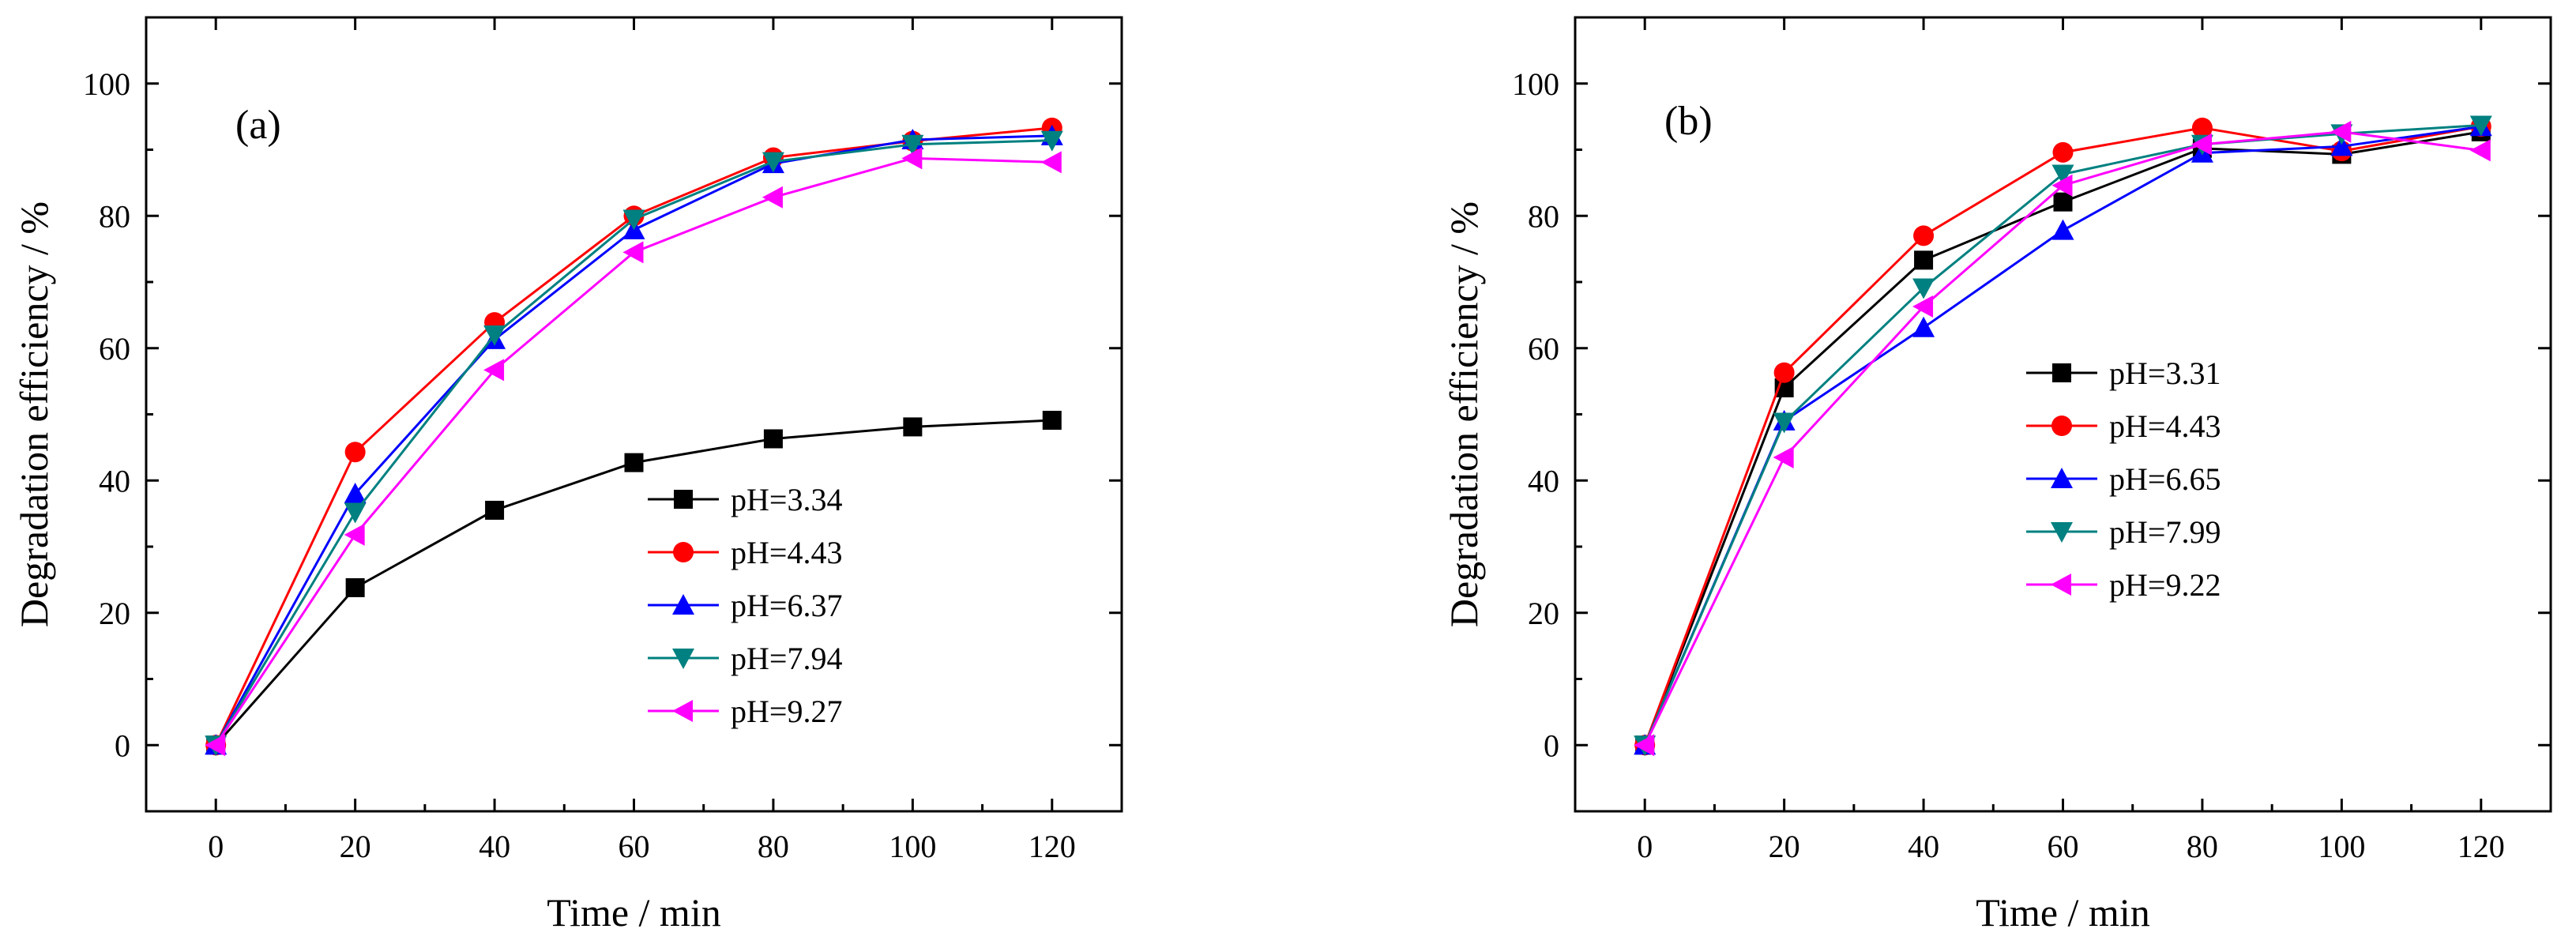 This screenshot has height=944, width=2576. I want to click on legend-entry: pH=9.27, so click(745, 711).